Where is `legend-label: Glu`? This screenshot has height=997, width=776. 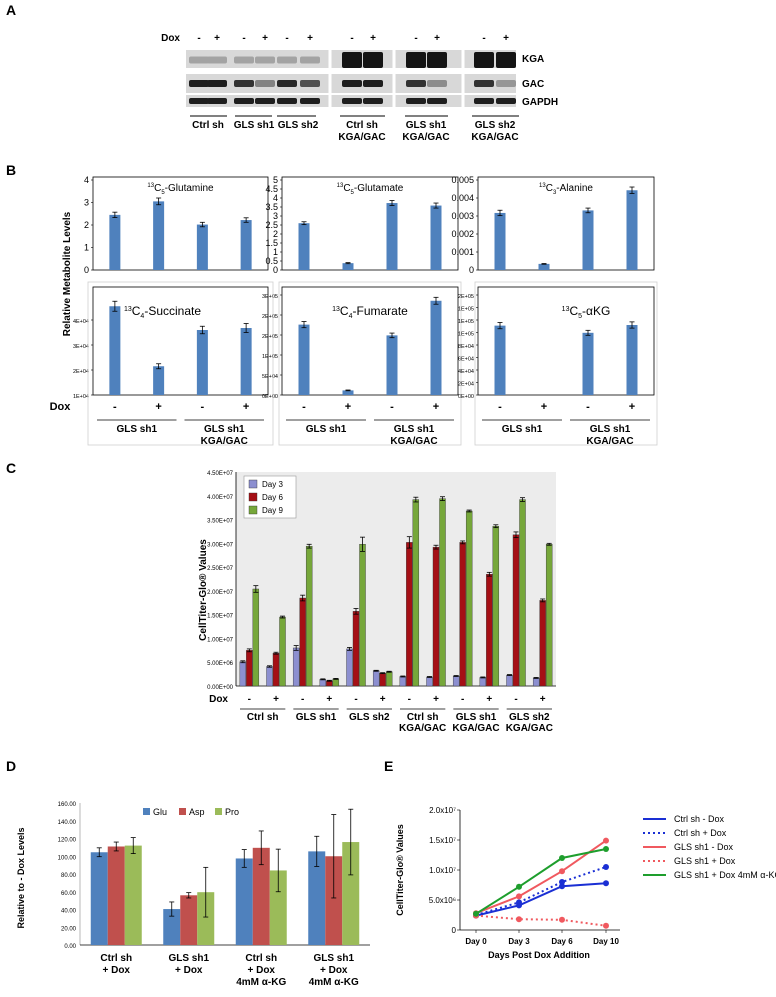
legend-label: Glu is located at coordinates (160, 812).